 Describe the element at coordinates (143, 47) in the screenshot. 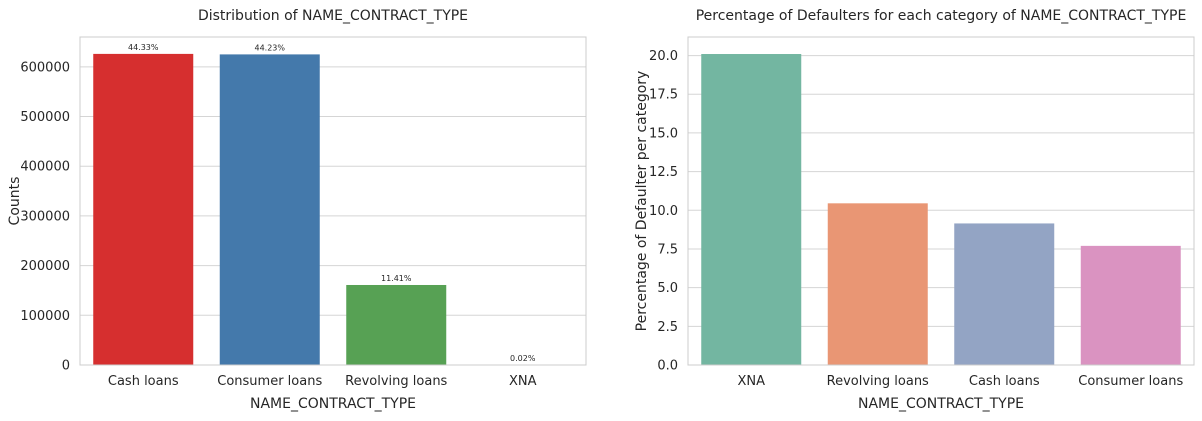

I see `data-label: 44.33%` at that location.